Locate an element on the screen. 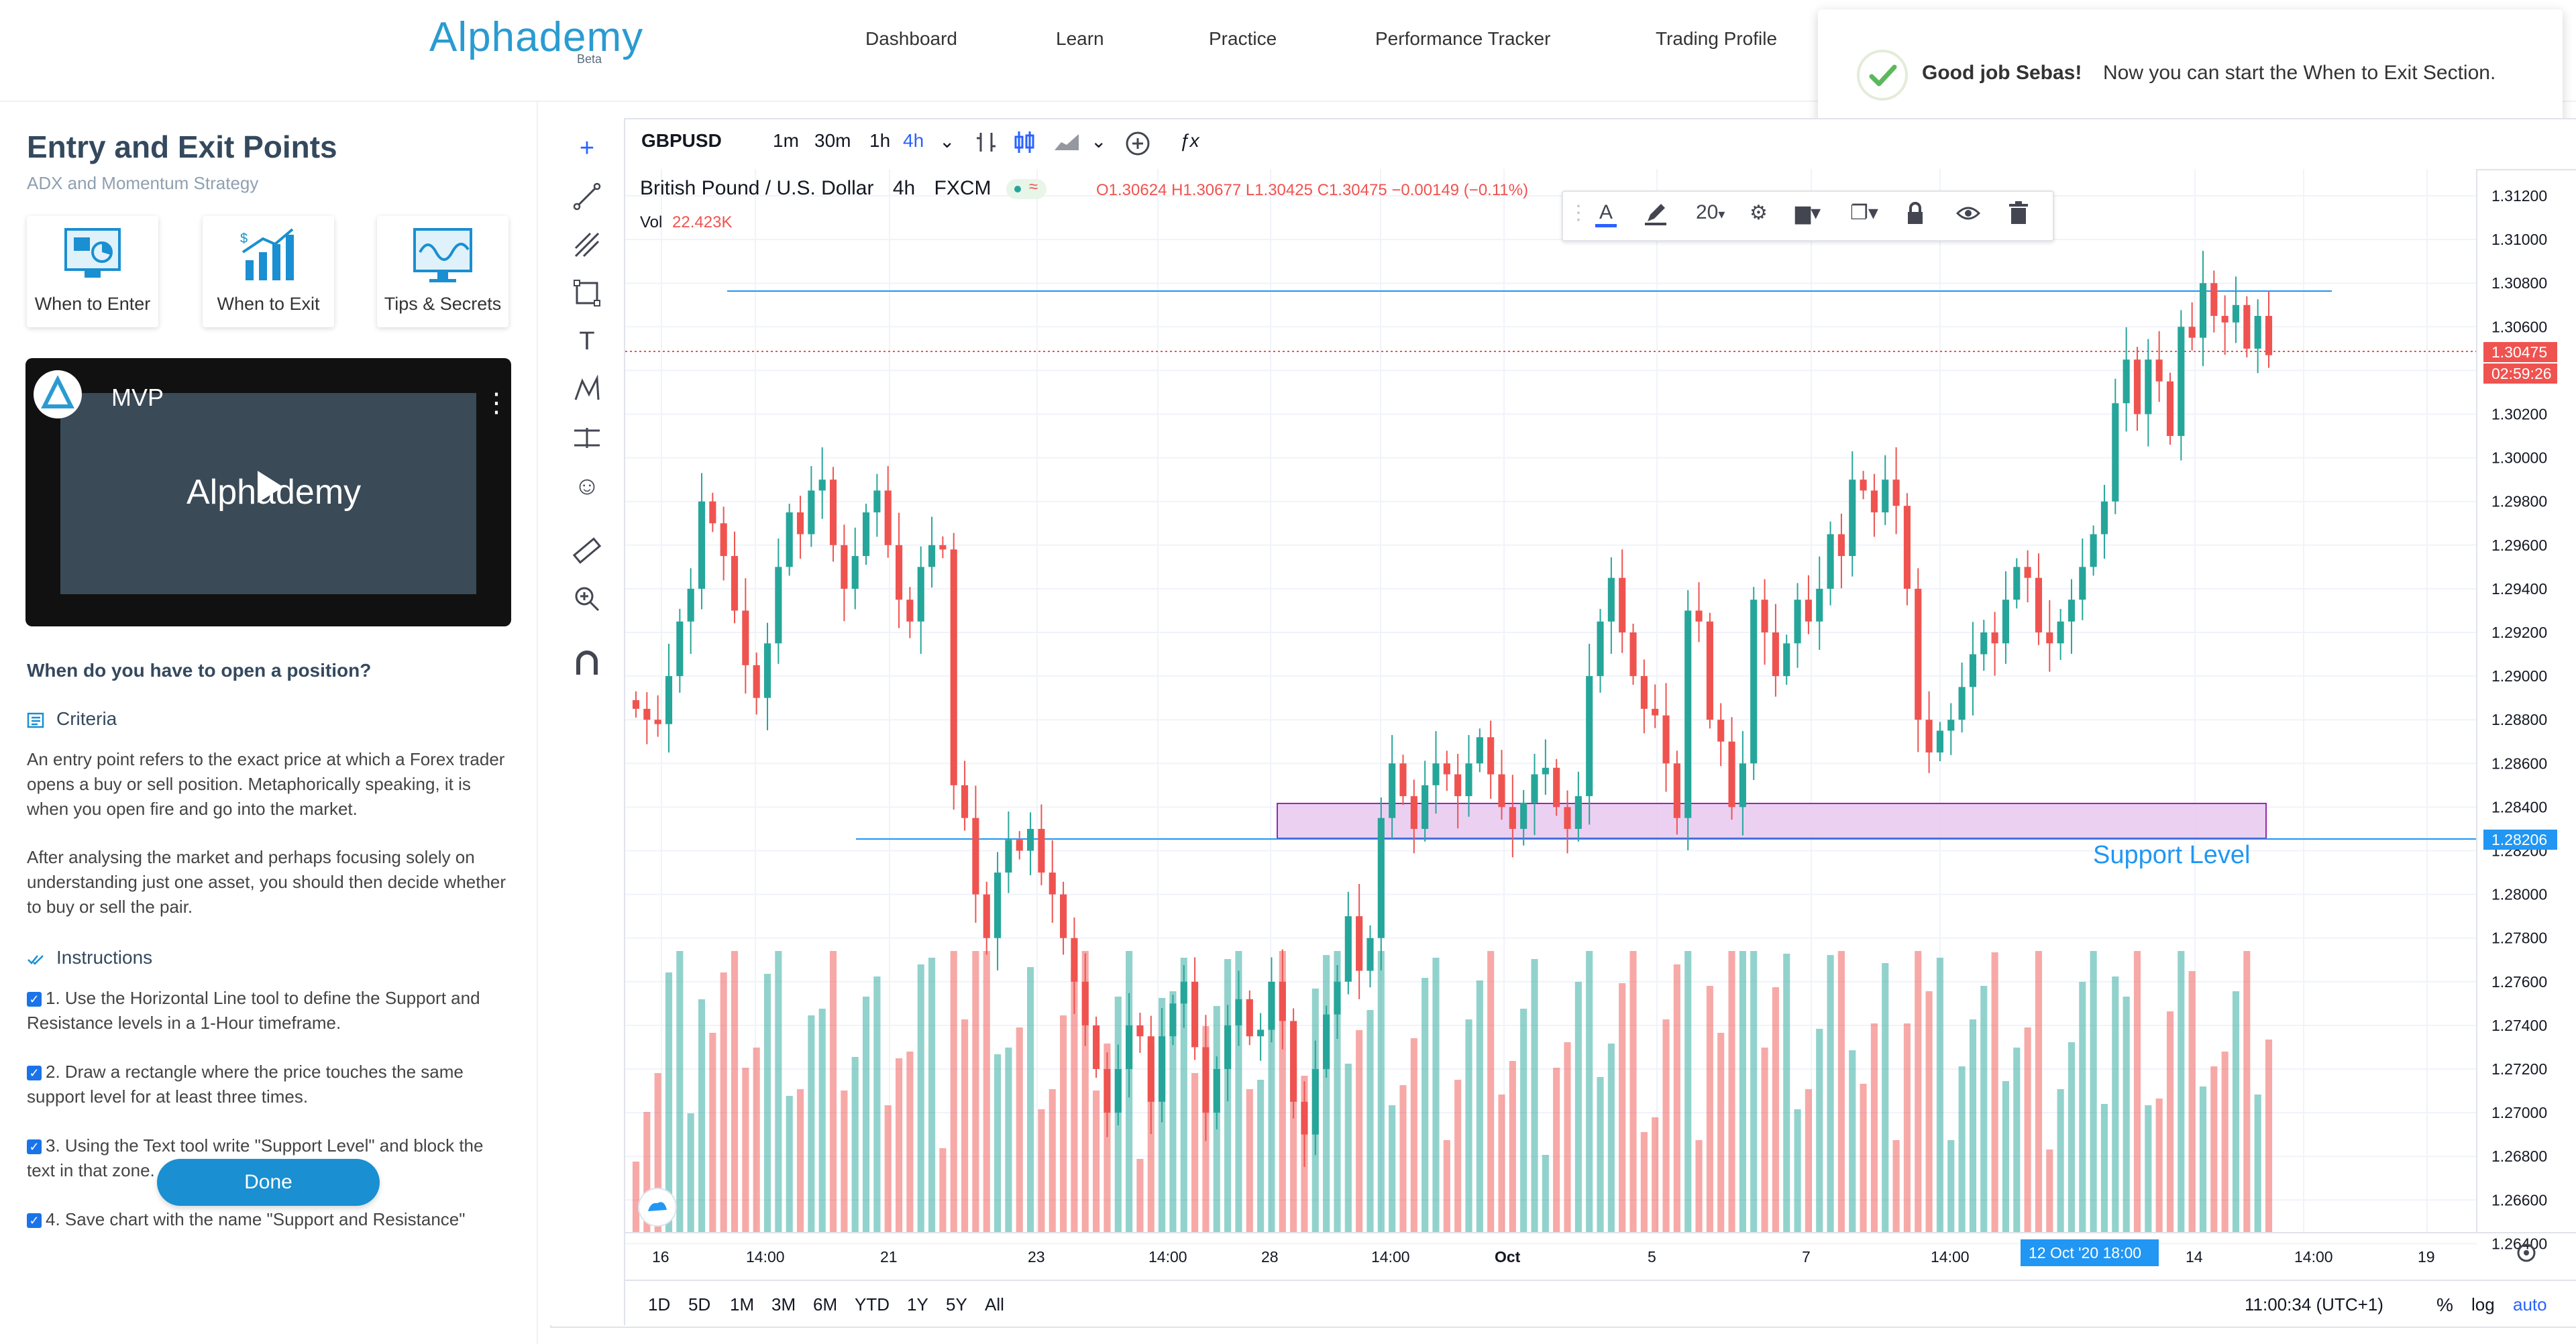 The image size is (2576, 1344). trend-line-icon is located at coordinates (587, 196).